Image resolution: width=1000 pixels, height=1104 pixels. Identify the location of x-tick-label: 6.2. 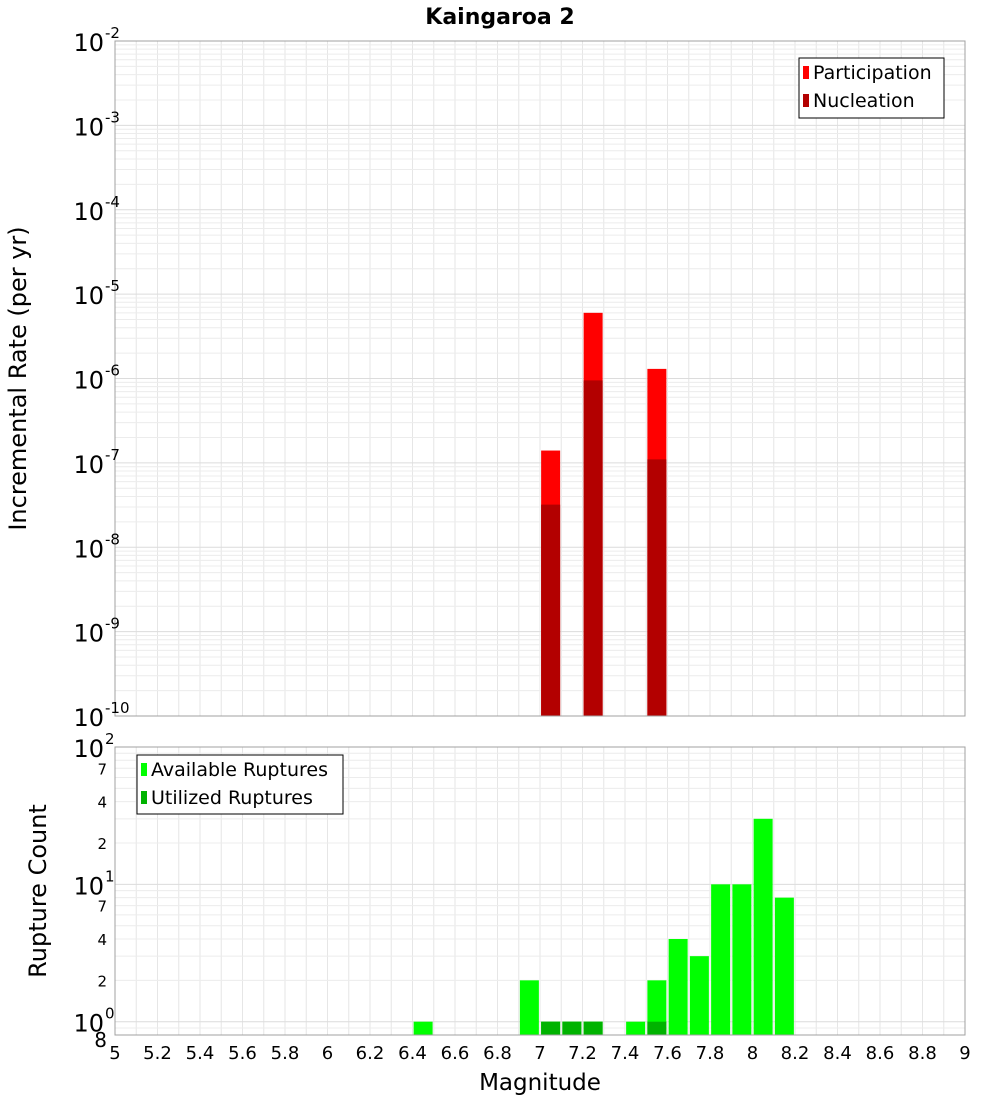
(370, 1053).